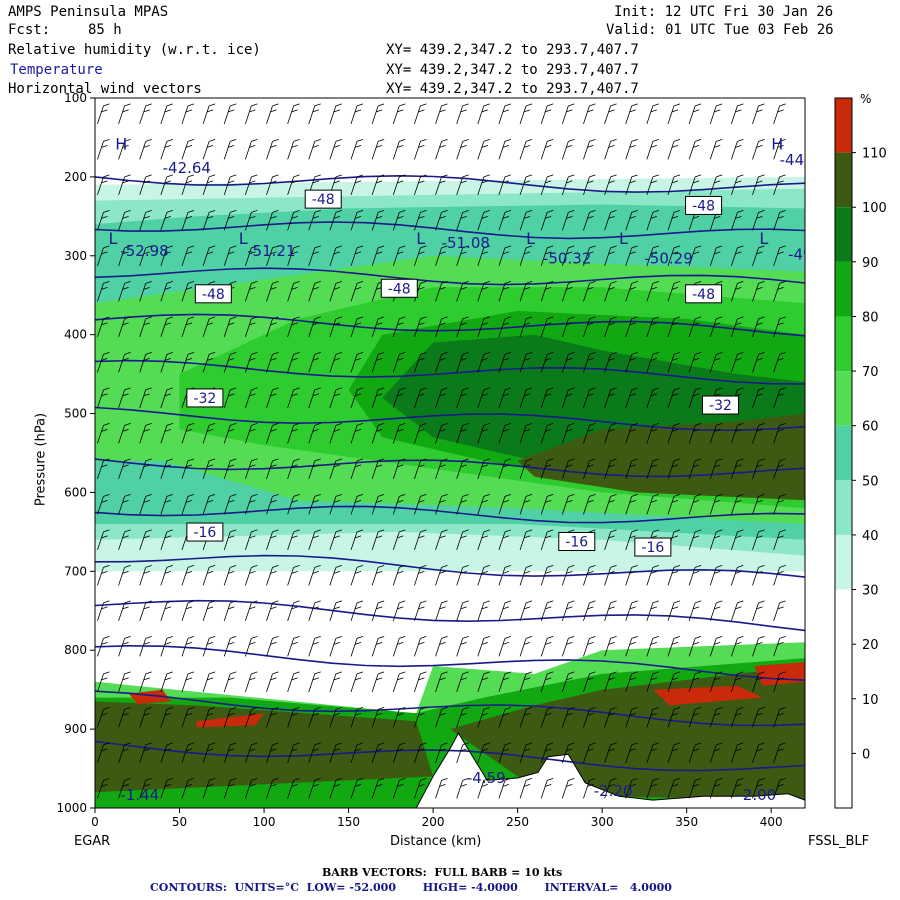 The height and width of the screenshot is (900, 900). I want to click on colorbar-label: 50, so click(870, 481).